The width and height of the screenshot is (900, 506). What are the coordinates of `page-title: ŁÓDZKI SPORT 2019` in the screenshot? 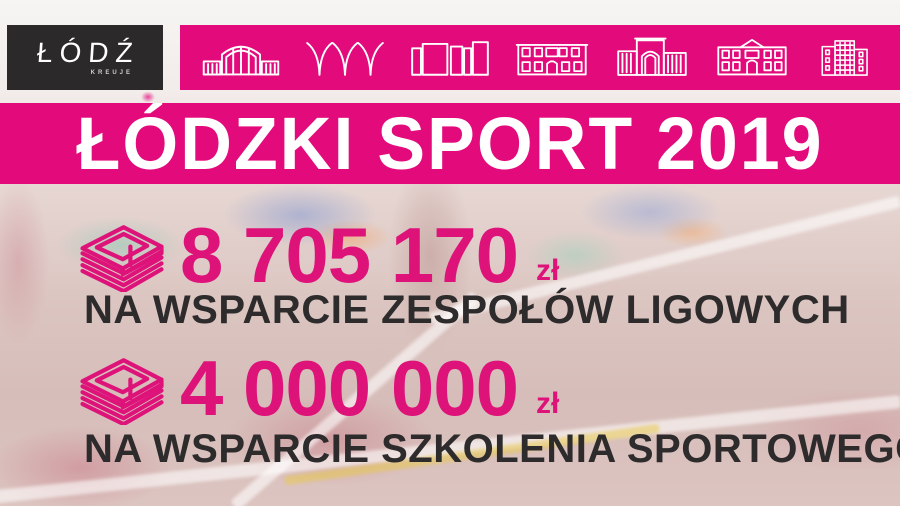 It's located at (450, 143).